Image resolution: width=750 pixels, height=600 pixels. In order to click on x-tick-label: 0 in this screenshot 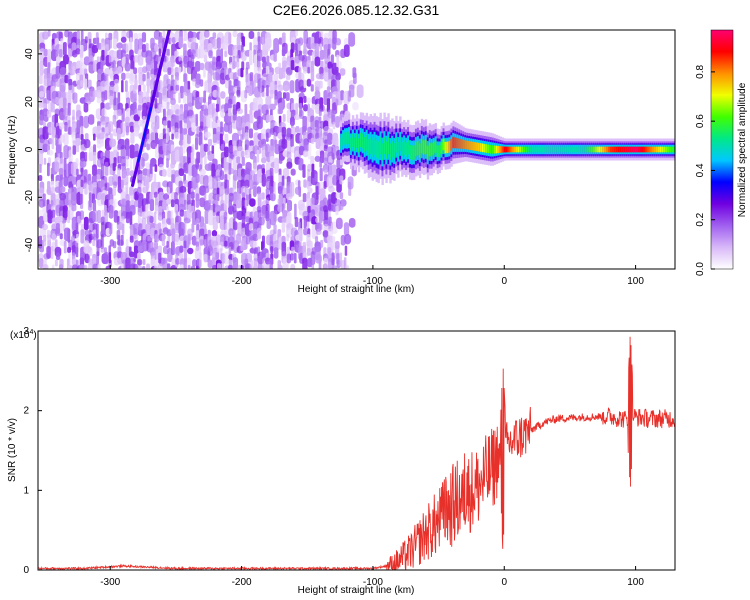, I will do `click(504, 281)`.